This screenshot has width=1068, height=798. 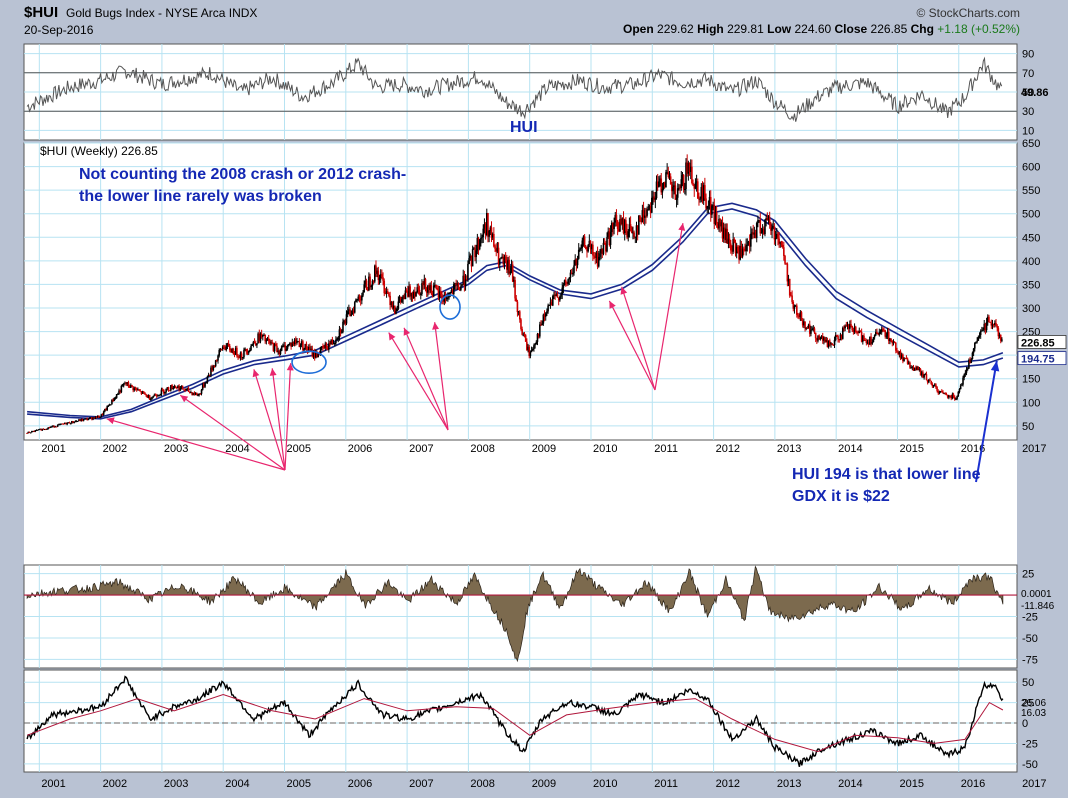 I want to click on oscillator-last-value-1: 26.06, so click(x=1033, y=703).